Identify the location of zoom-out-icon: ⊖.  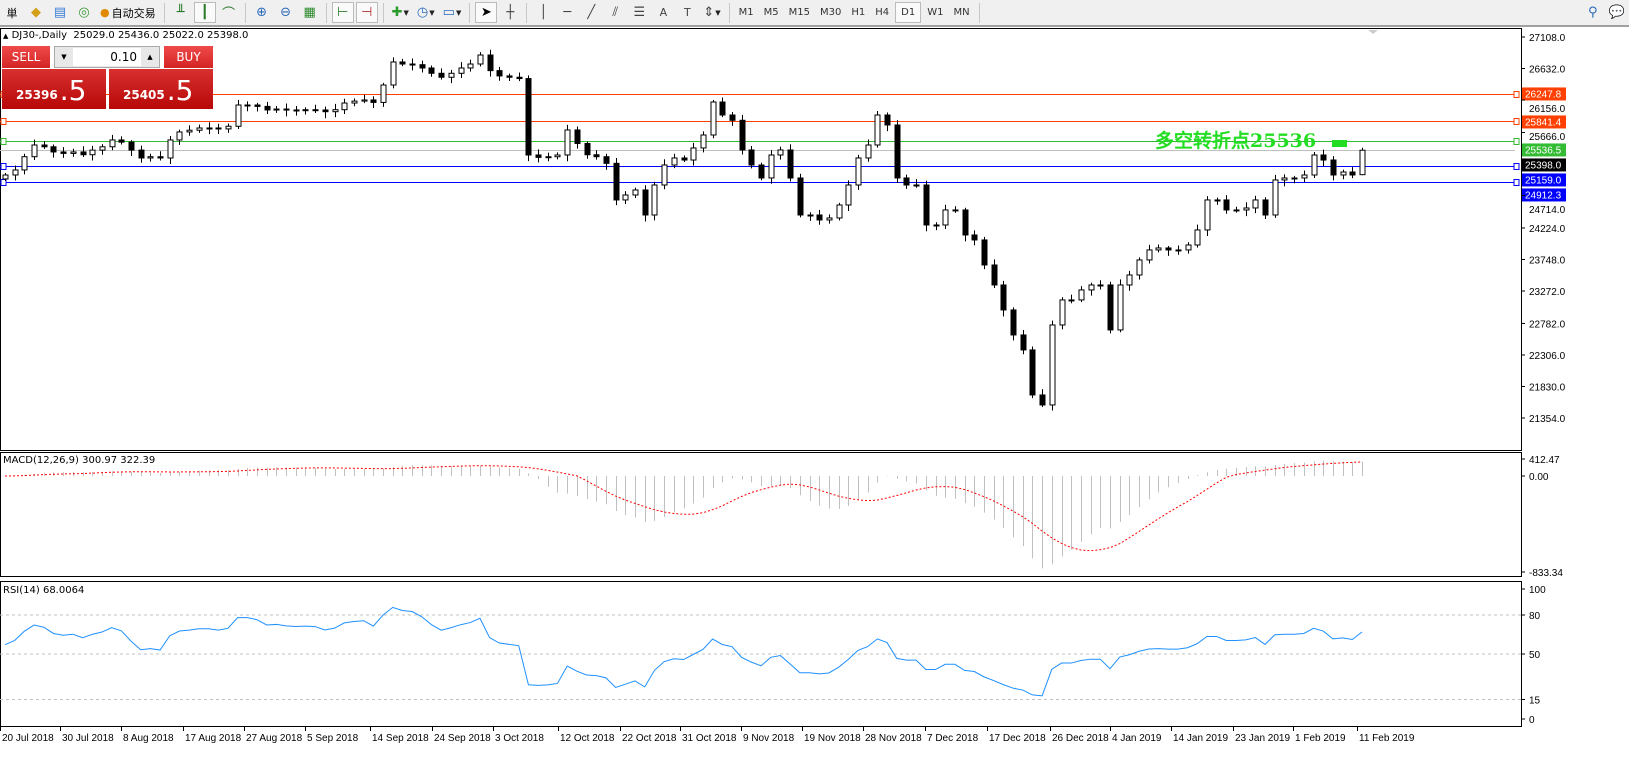
(286, 12).